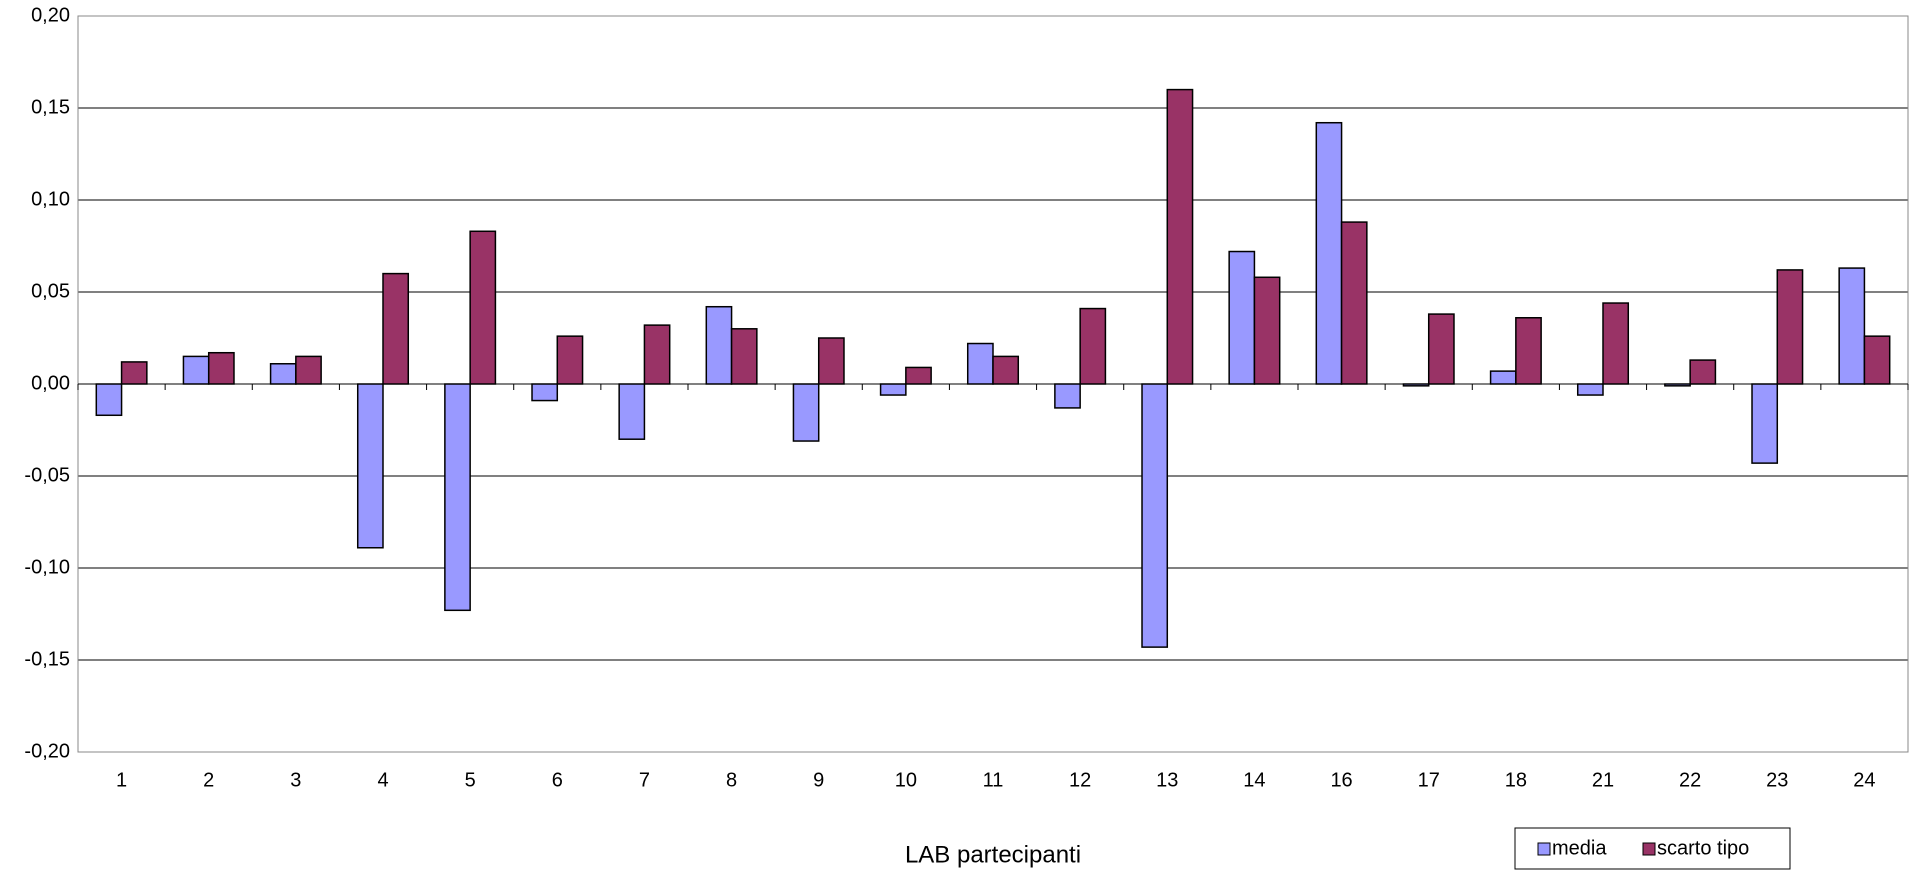 Image resolution: width=1912 pixels, height=874 pixels. I want to click on x-axis-label: LAB partecipanti, so click(993, 854).